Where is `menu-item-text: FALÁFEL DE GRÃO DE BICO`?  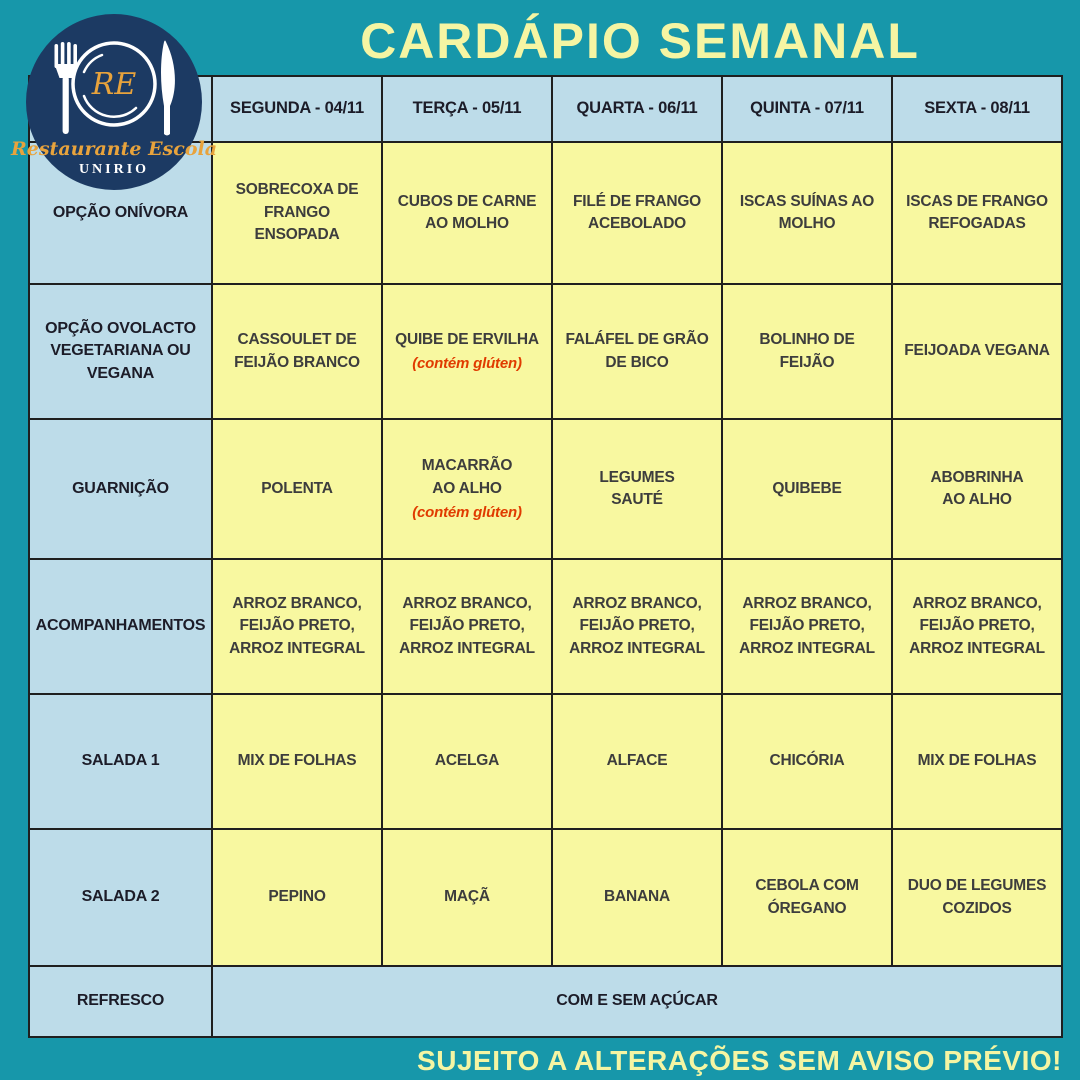 menu-item-text: FALÁFEL DE GRÃO DE BICO is located at coordinates (637, 351).